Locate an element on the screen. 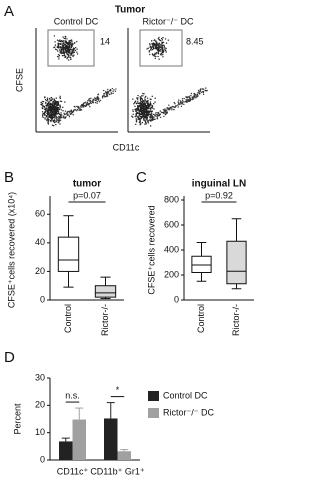 The image size is (320, 500). bar is located at coordinates (66, 450).